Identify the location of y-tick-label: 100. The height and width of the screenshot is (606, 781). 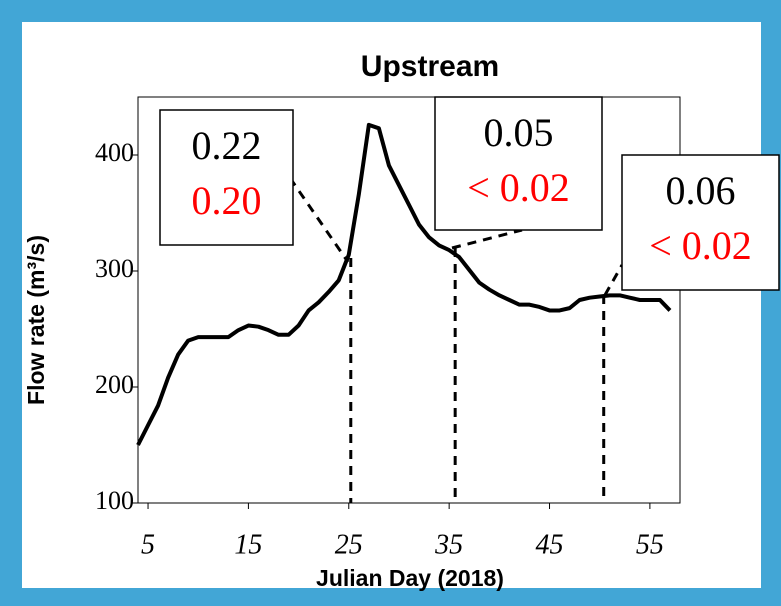
(114, 500).